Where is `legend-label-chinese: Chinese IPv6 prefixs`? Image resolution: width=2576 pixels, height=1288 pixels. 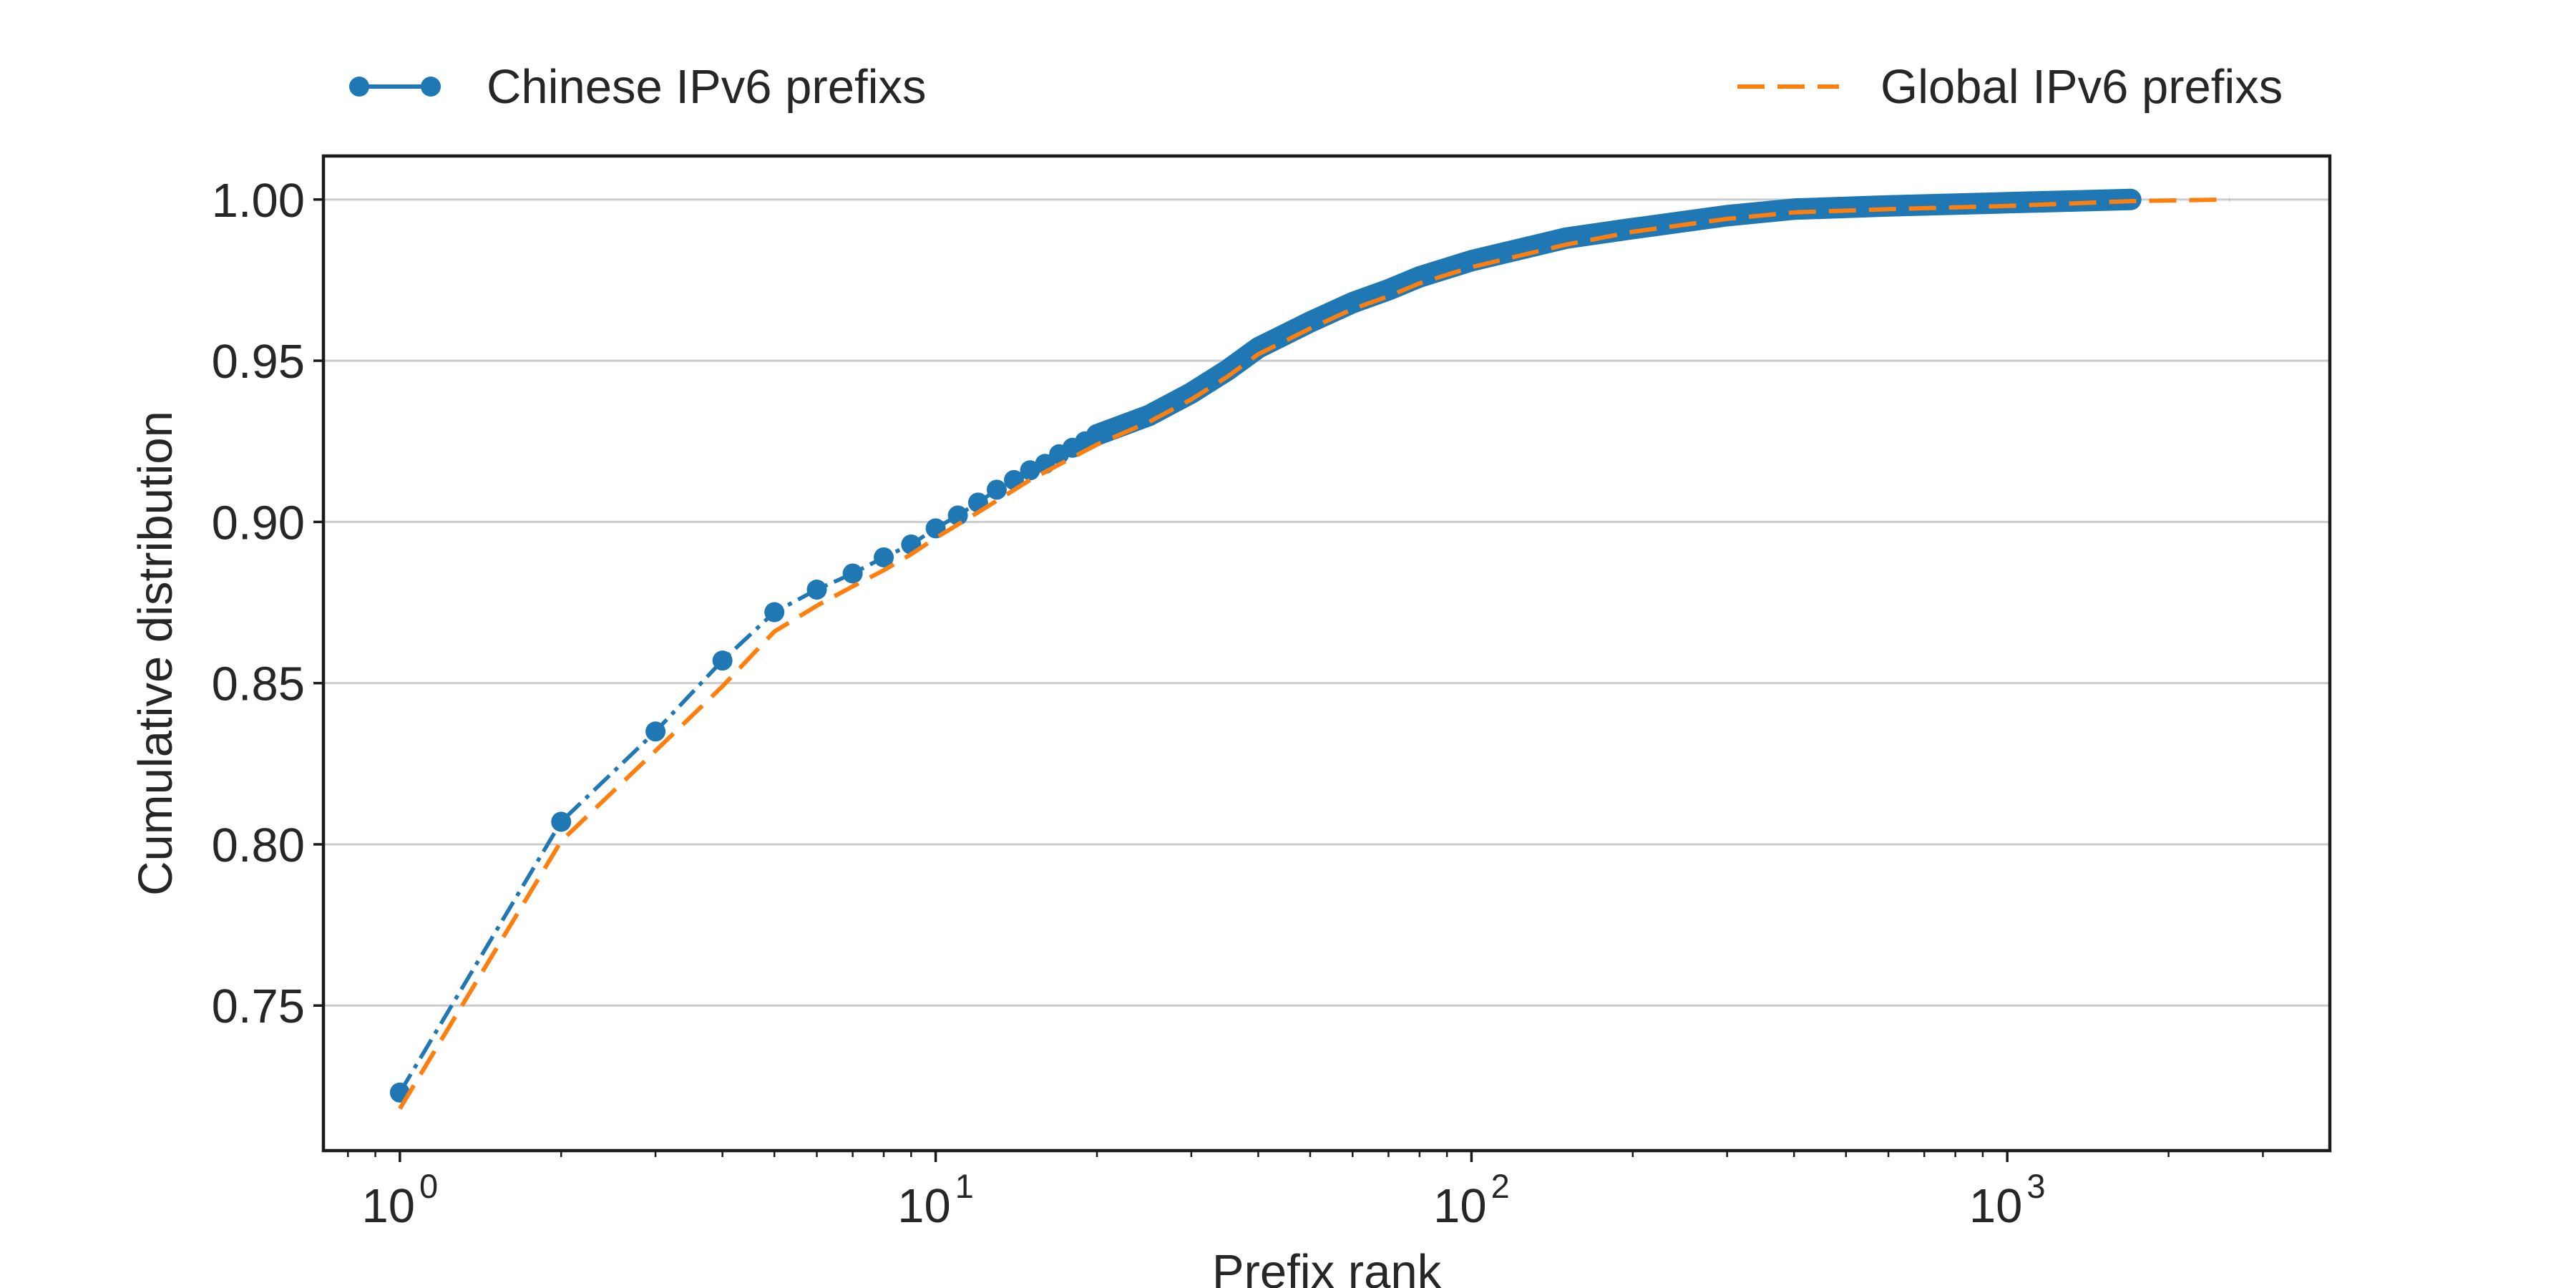
legend-label-chinese: Chinese IPv6 prefixs is located at coordinates (706, 87).